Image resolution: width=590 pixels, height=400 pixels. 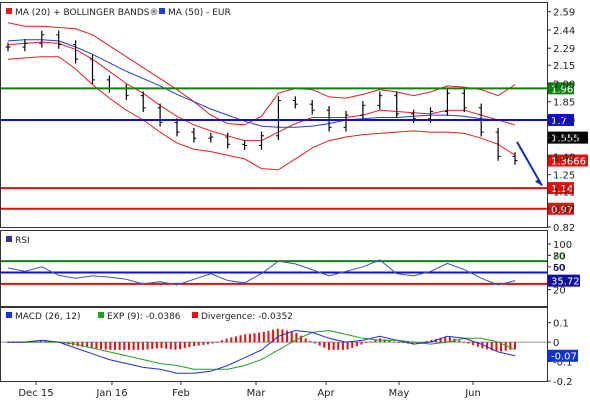 I want to click on macd-y-tick-label: -0.1, so click(x=563, y=363).